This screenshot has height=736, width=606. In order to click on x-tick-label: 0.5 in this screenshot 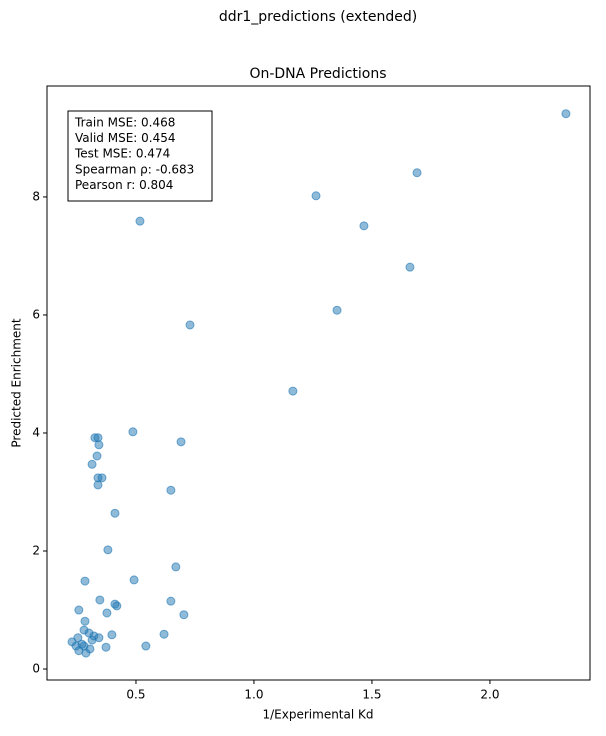, I will do `click(135, 695)`.